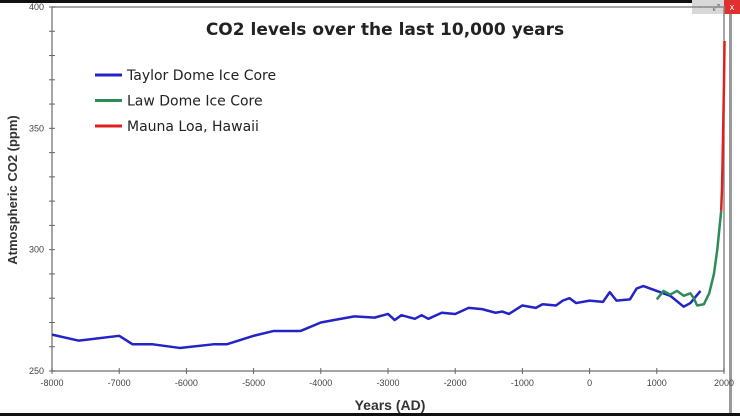 The image size is (740, 416). What do you see at coordinates (201, 76) in the screenshot?
I see `legend-label: Taylor Dome Ice Core` at bounding box center [201, 76].